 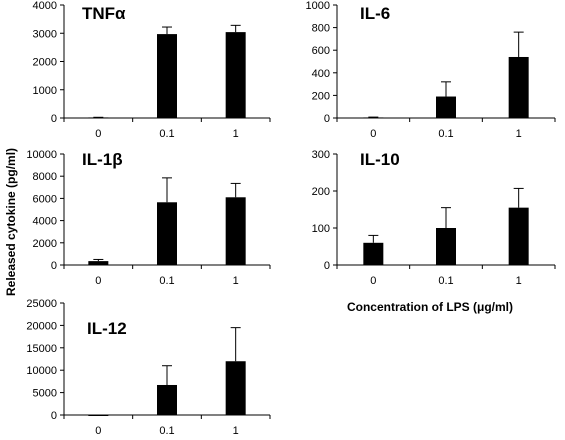 I want to click on figure-x-axis-title: Concentration of LPS (μg/ml), so click(x=430, y=307).